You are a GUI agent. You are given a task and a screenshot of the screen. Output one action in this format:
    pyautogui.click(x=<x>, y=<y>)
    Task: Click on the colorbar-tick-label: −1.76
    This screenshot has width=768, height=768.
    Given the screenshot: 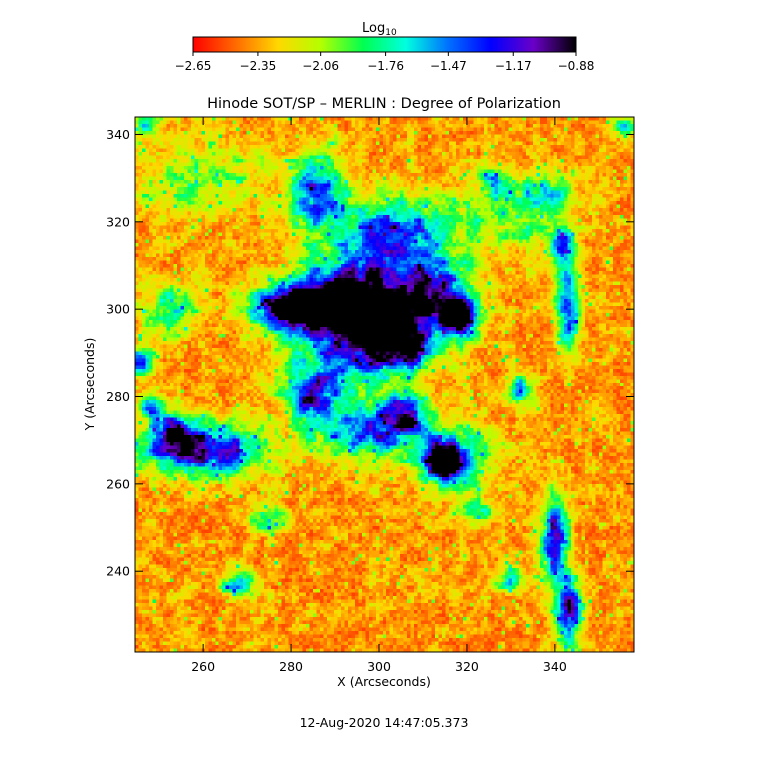 What is the action you would take?
    pyautogui.click(x=385, y=66)
    